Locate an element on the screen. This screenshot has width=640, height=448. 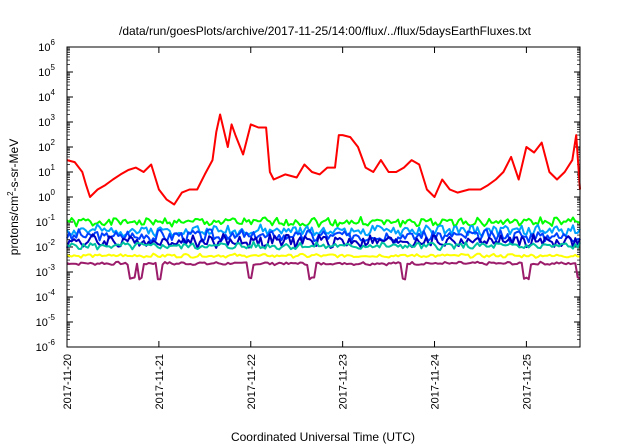
y-tick-label: 10⁻¹ is located at coordinates (46, 221).